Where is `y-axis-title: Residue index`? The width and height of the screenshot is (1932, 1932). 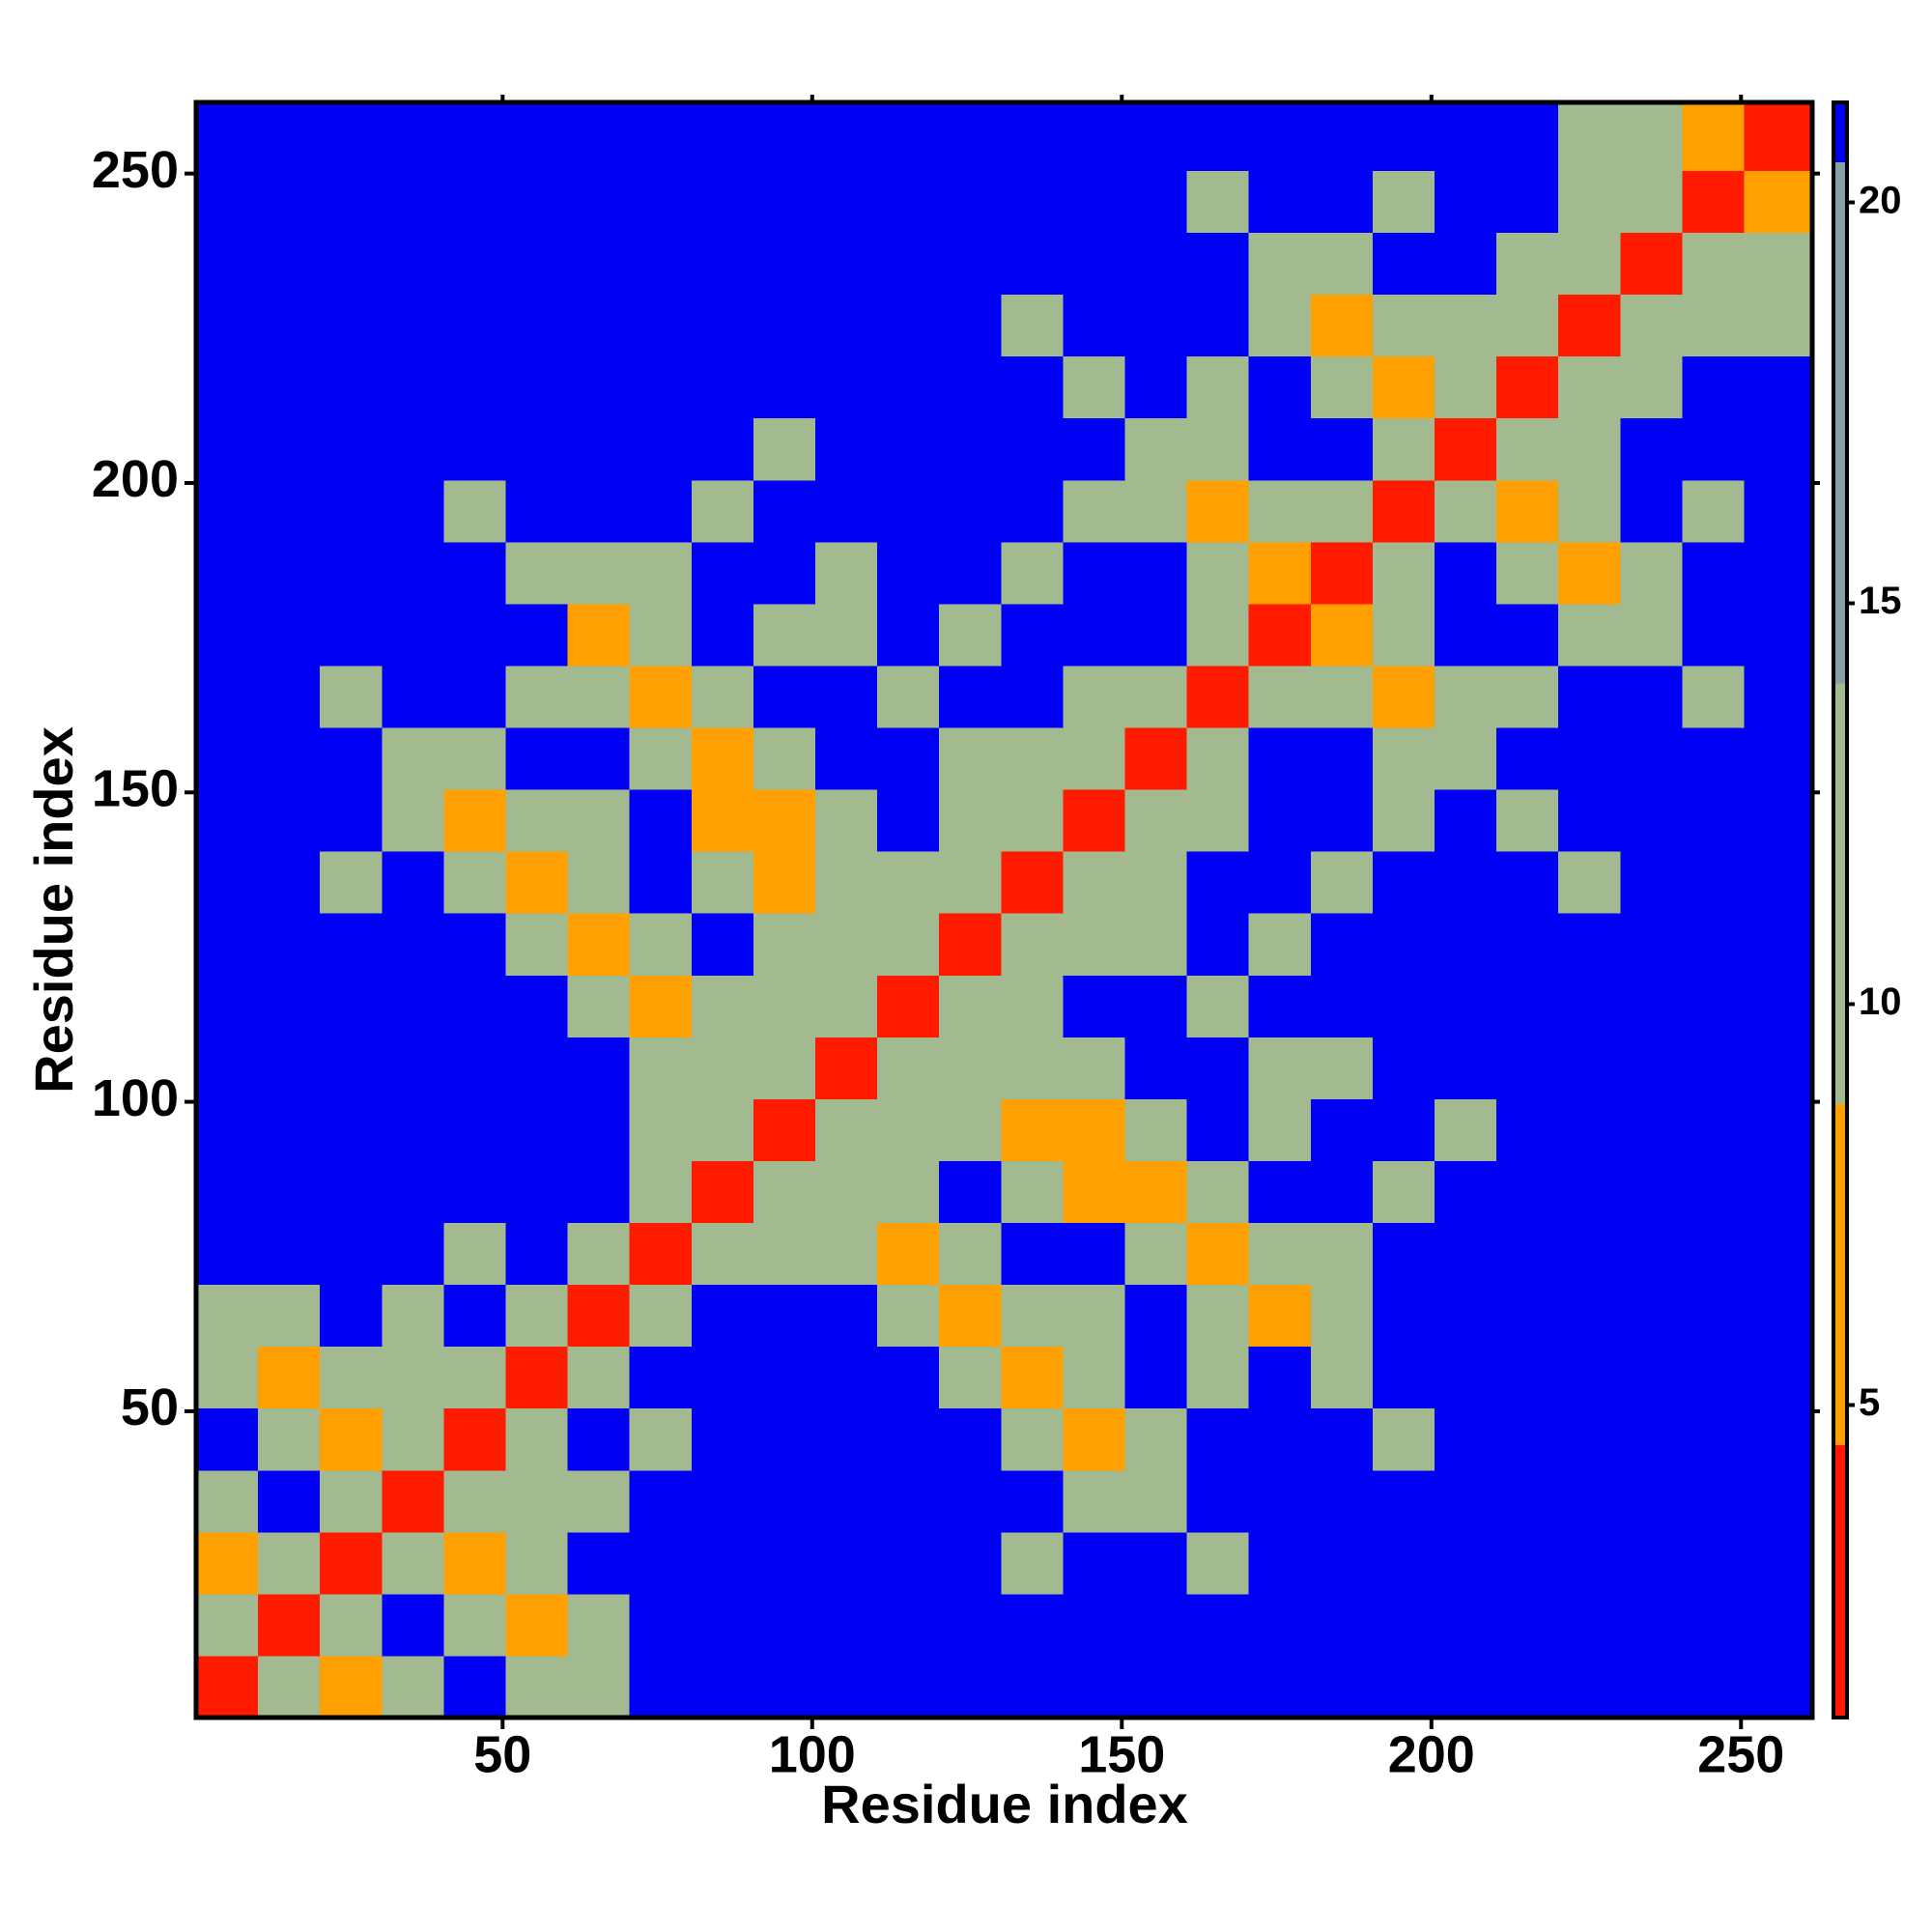 y-axis-title: Residue index is located at coordinates (53, 910).